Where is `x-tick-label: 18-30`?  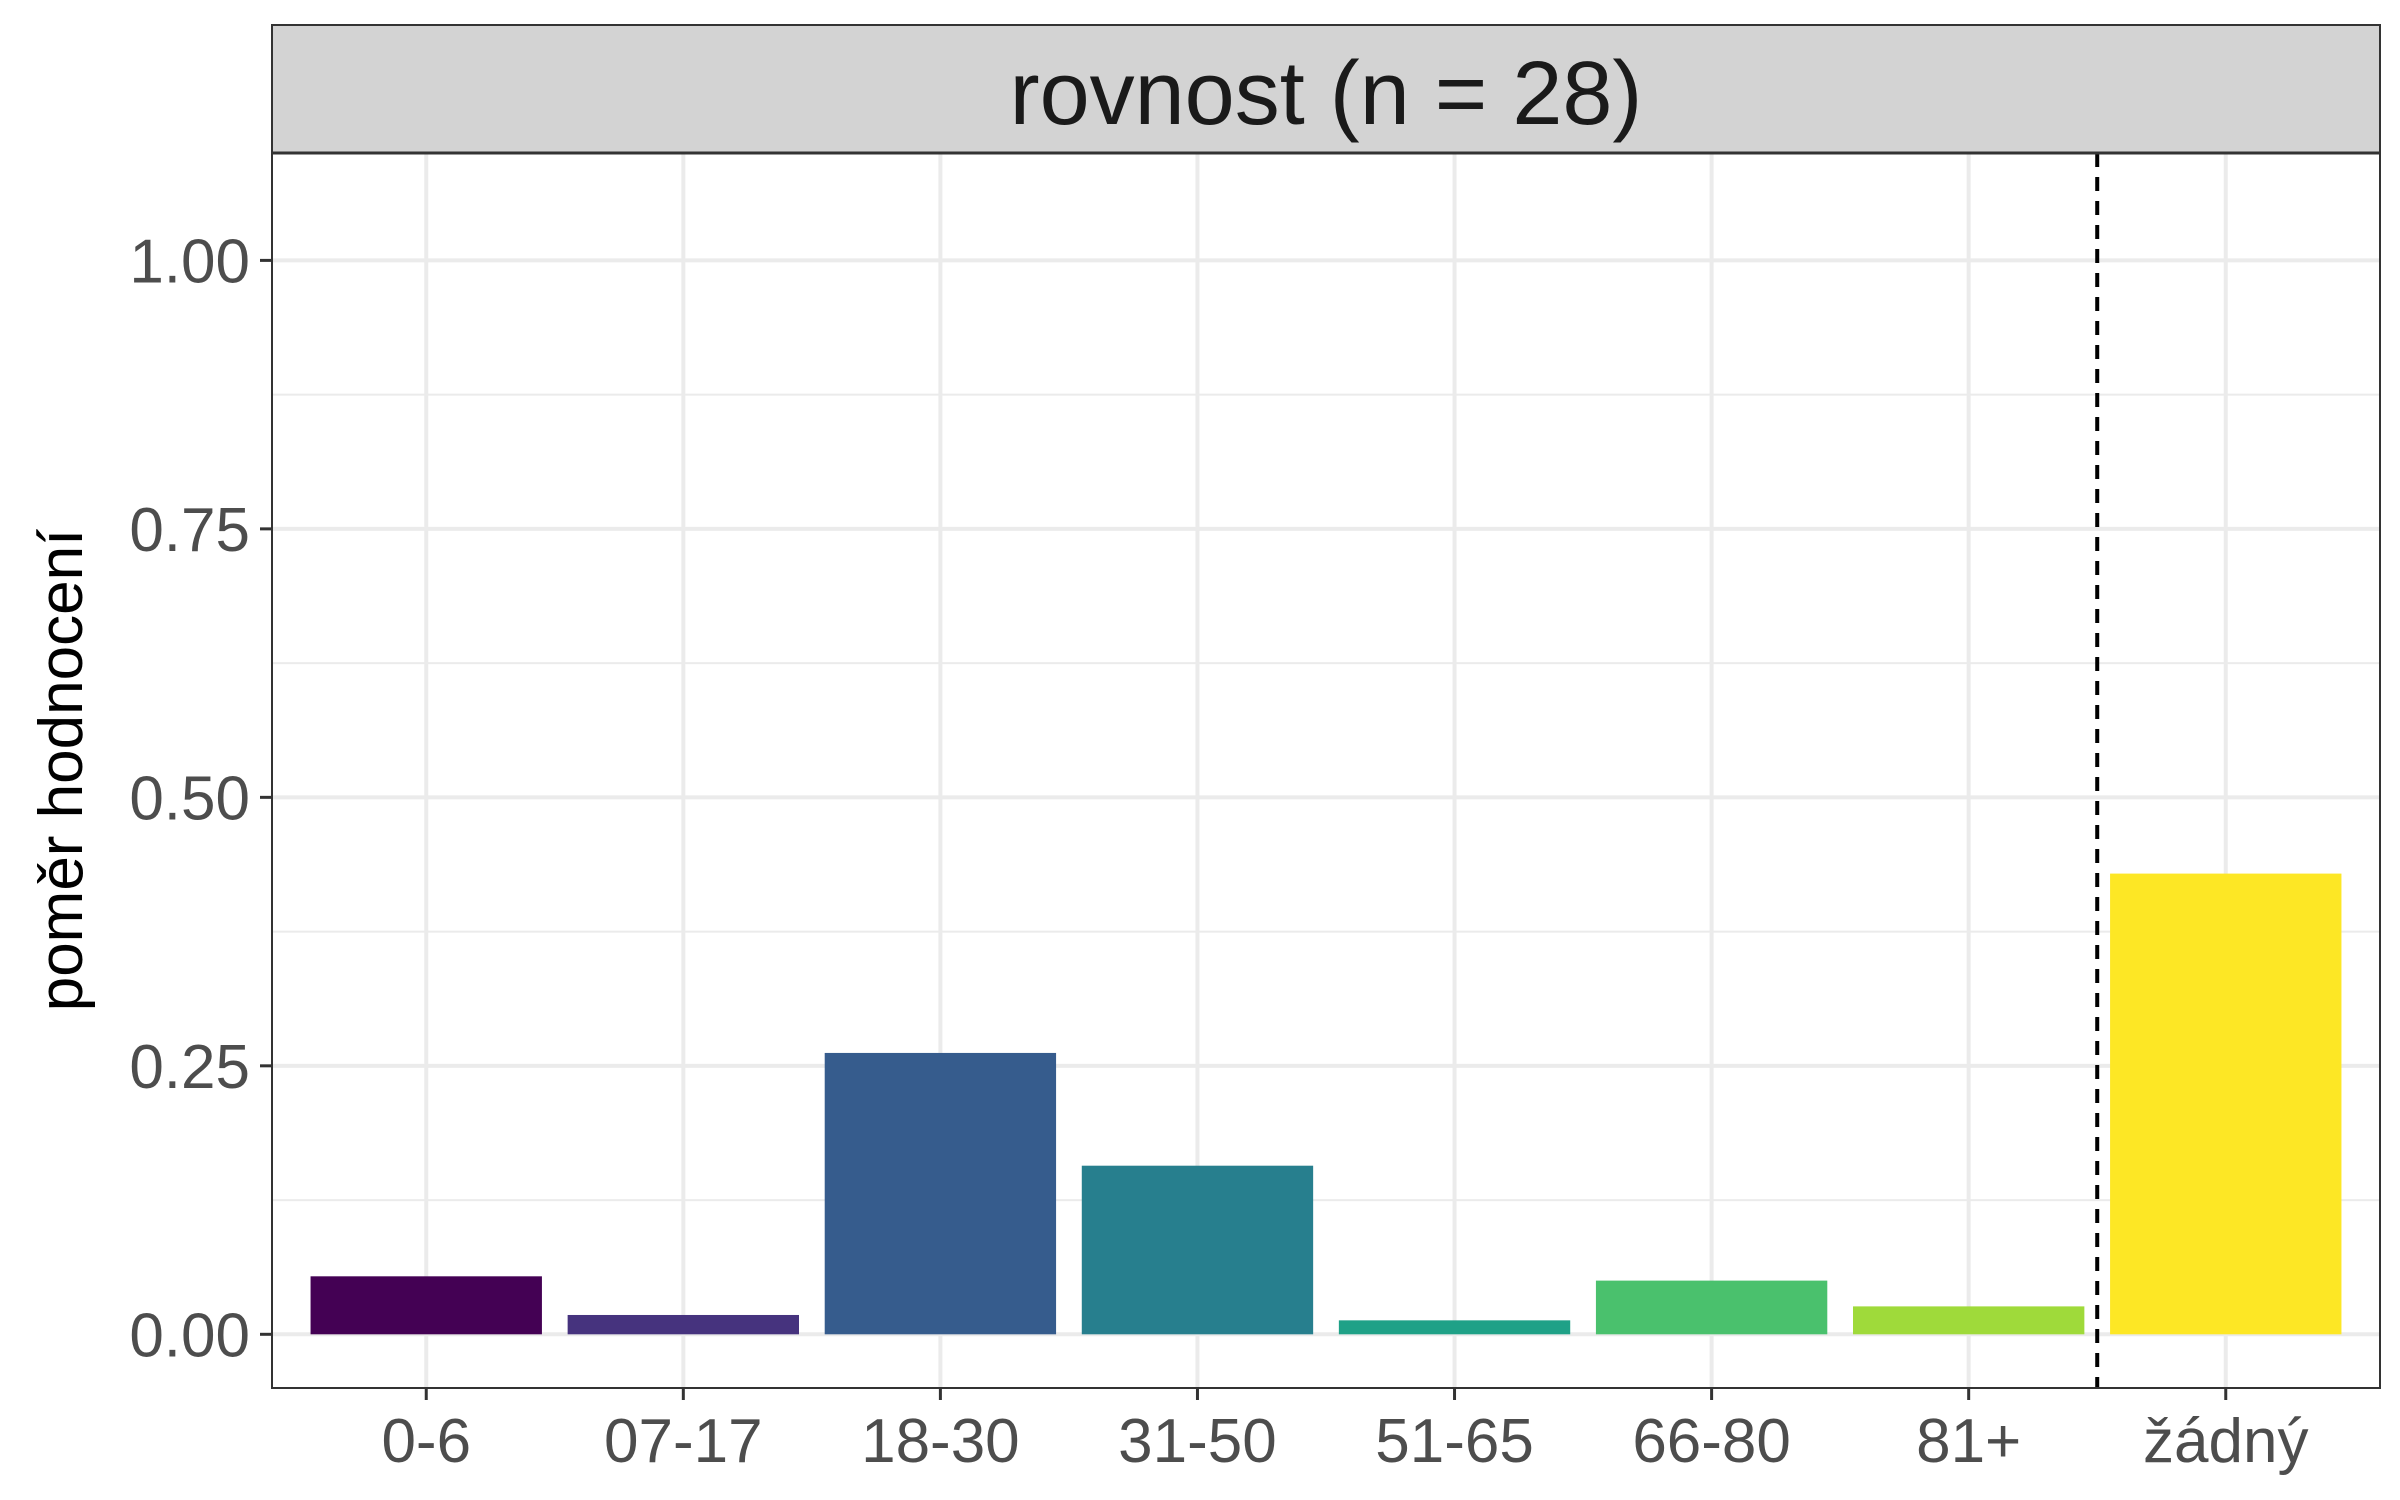 x-tick-label: 18-30 is located at coordinates (940, 1441).